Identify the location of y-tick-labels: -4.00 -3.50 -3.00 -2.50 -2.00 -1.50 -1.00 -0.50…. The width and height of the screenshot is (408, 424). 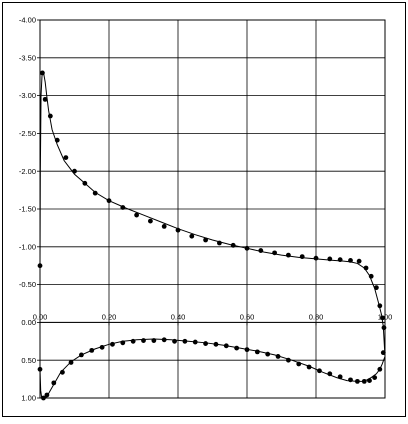
(27, 209).